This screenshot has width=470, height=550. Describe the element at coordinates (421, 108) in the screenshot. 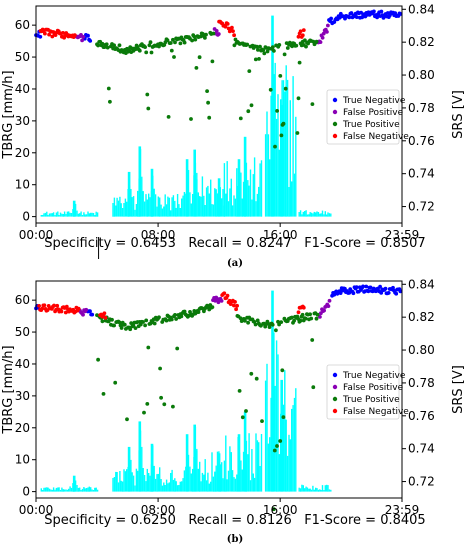

I see `y-right-tick-label: 0.78` at that location.